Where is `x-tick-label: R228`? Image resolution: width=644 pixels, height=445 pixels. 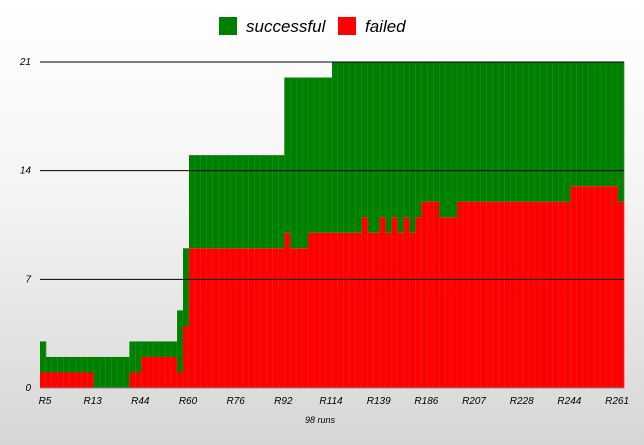 x-tick-label: R228 is located at coordinates (522, 401).